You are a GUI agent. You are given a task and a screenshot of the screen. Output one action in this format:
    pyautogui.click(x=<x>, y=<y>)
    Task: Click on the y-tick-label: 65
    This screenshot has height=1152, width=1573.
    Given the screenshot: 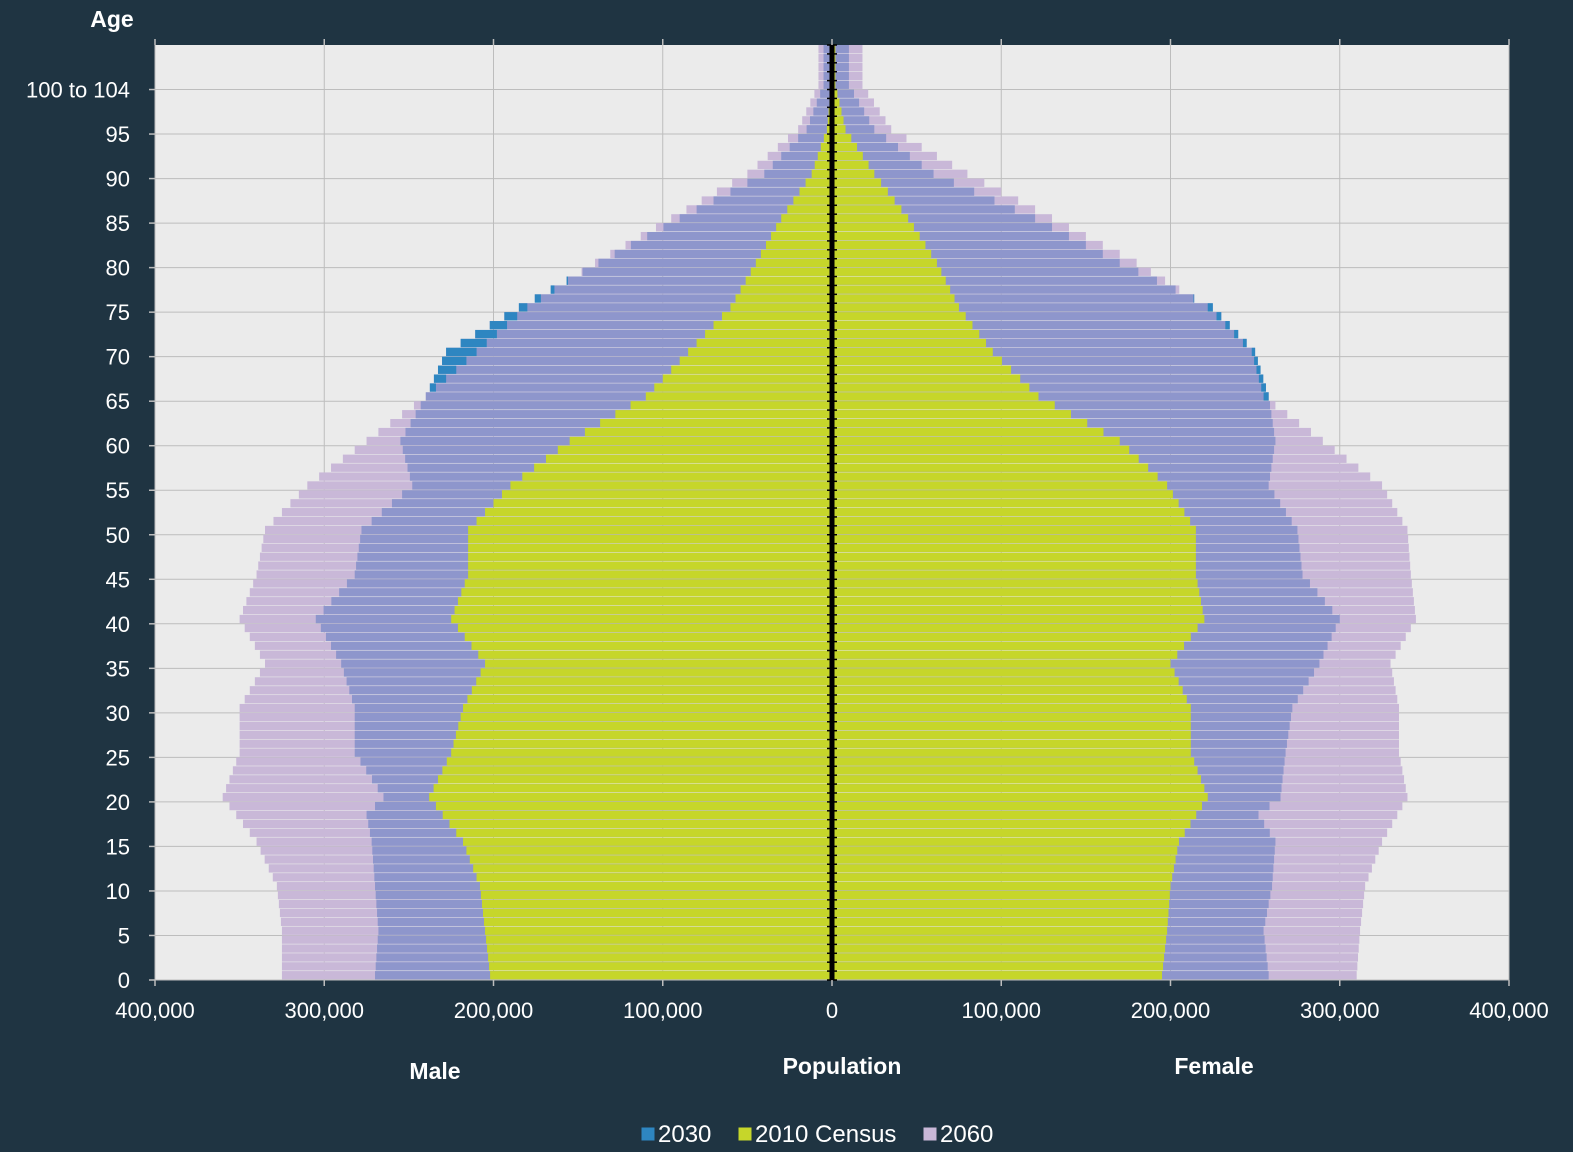 What is the action you would take?
    pyautogui.click(x=118, y=401)
    